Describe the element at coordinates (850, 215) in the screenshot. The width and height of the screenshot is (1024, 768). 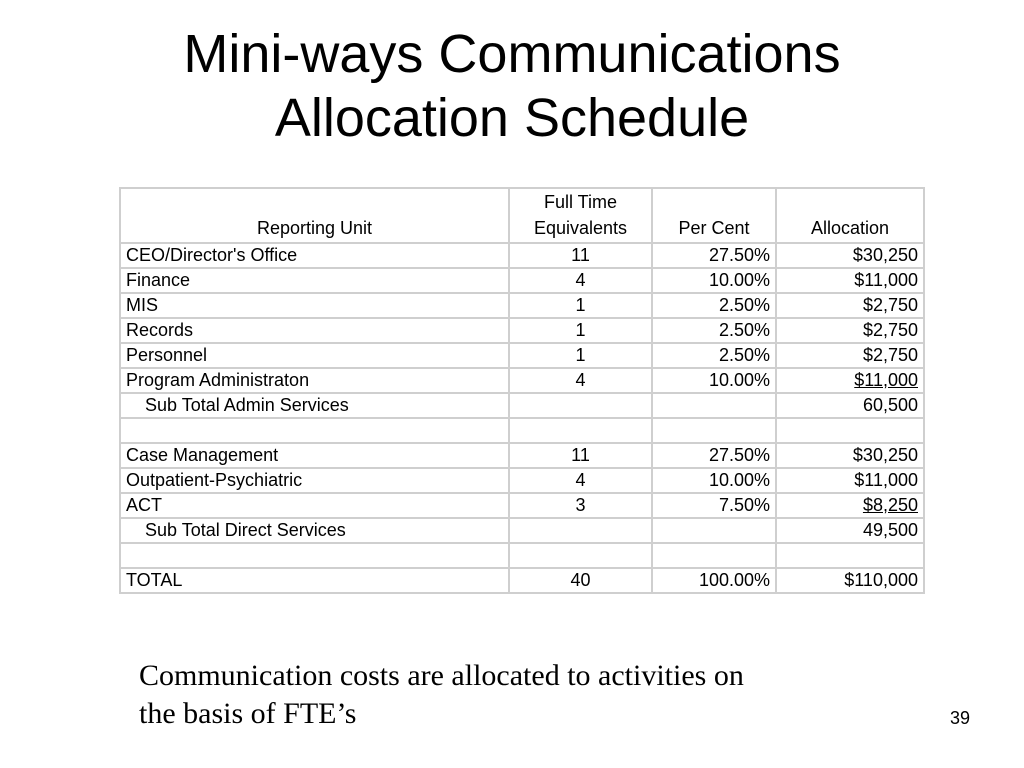
I see `header-allocation: Allocation` at that location.